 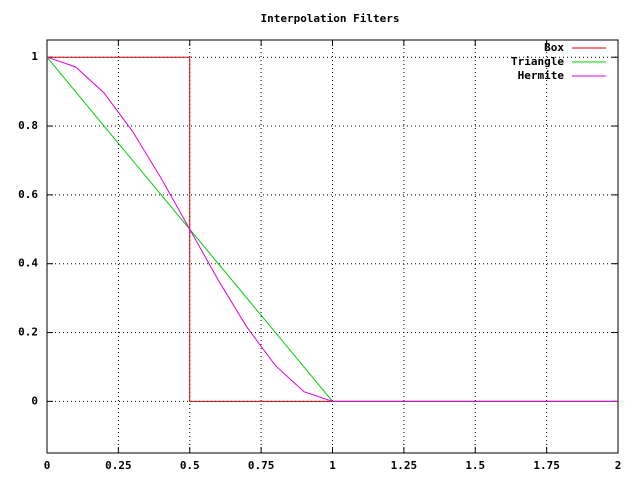 What do you see at coordinates (34, 400) in the screenshot?
I see `y-tick-label: 0` at bounding box center [34, 400].